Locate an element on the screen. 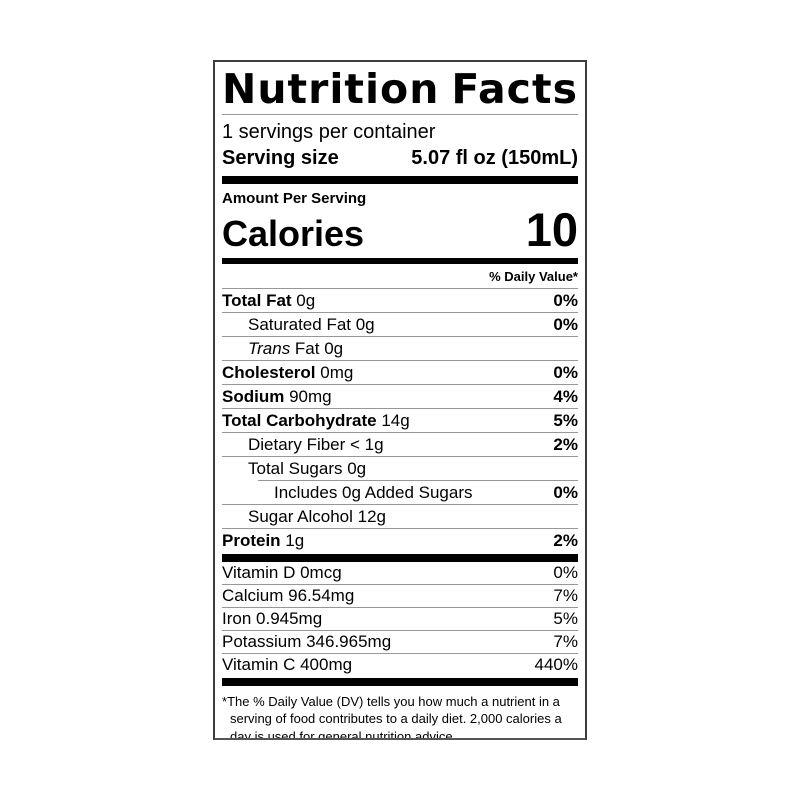 The image size is (800, 800). calories-value: 10 is located at coordinates (551, 230).